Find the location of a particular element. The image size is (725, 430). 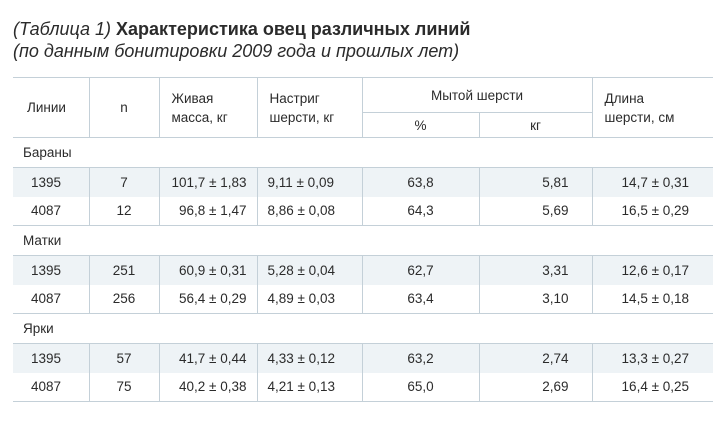

col-header-percent: % is located at coordinates (421, 125).